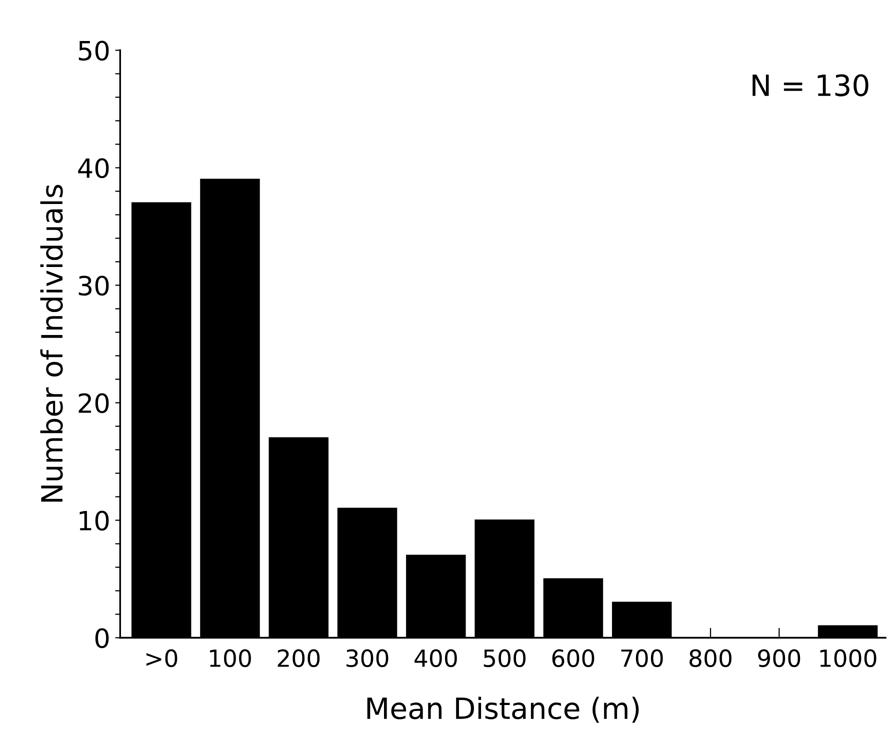 The width and height of the screenshot is (890, 739). Describe the element at coordinates (94, 520) in the screenshot. I see `y-tick-label: 10` at that location.